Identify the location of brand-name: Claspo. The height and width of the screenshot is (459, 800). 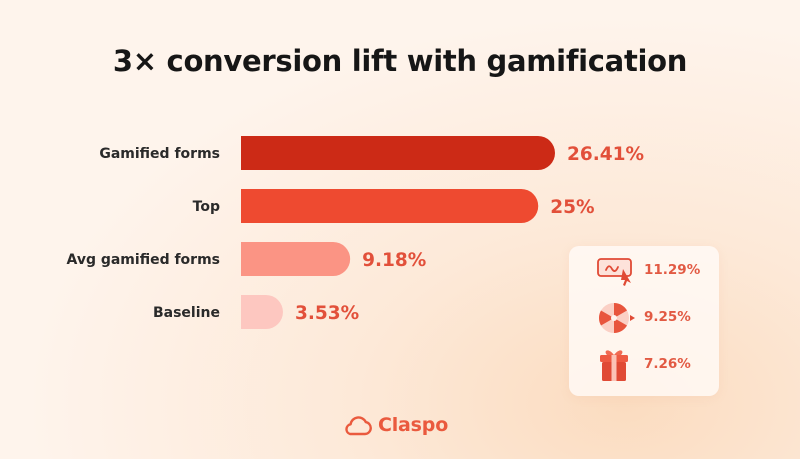
(413, 425).